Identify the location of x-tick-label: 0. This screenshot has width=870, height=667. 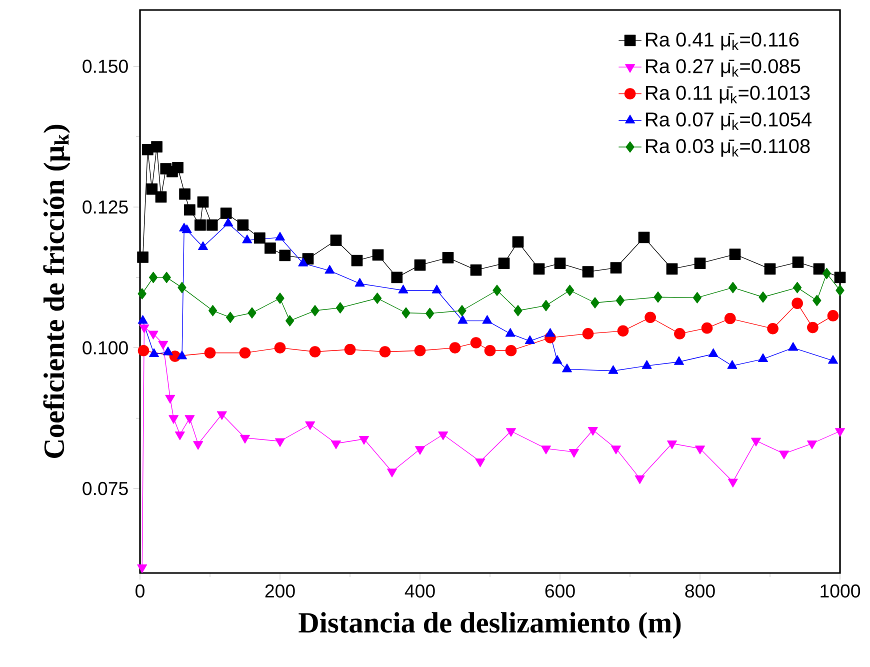
(140, 591).